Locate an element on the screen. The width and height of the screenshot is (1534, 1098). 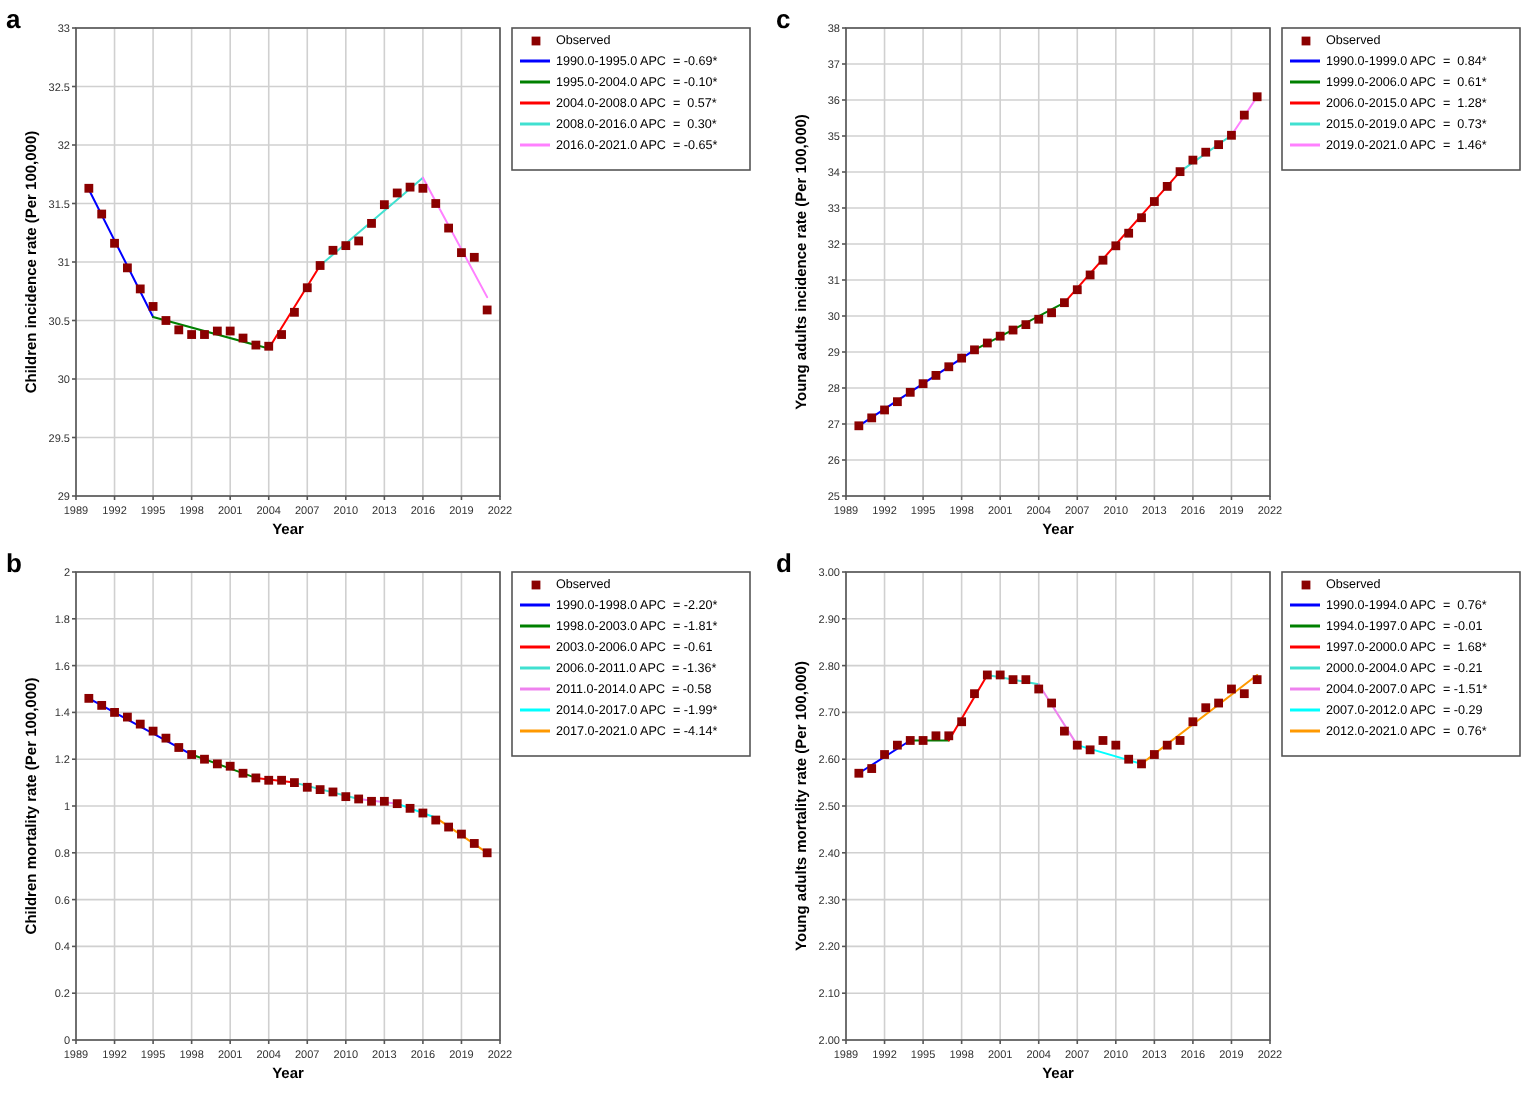
chart-title: d is located at coordinates (784, 563).